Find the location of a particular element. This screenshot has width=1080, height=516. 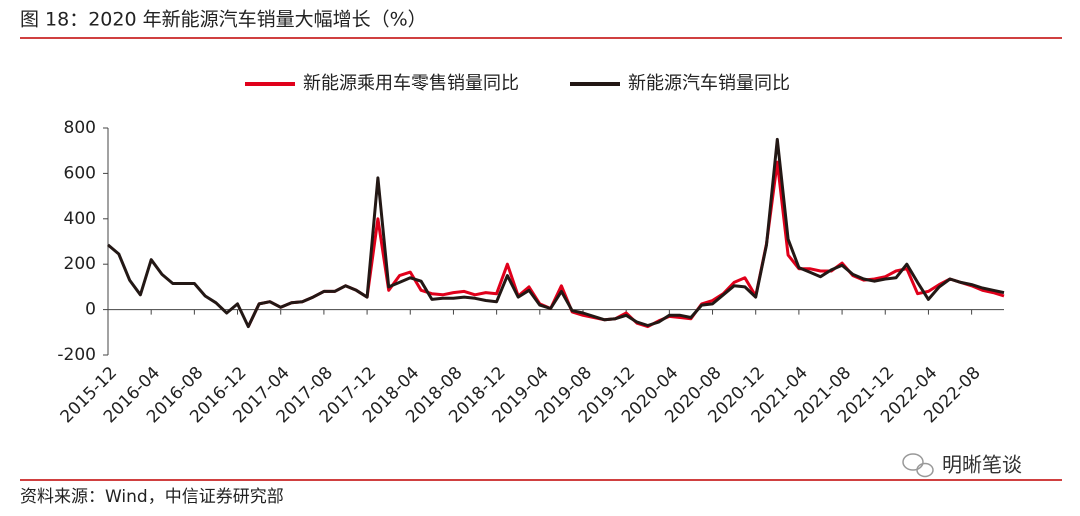

y-tick-label: -200 is located at coordinates (76, 355).